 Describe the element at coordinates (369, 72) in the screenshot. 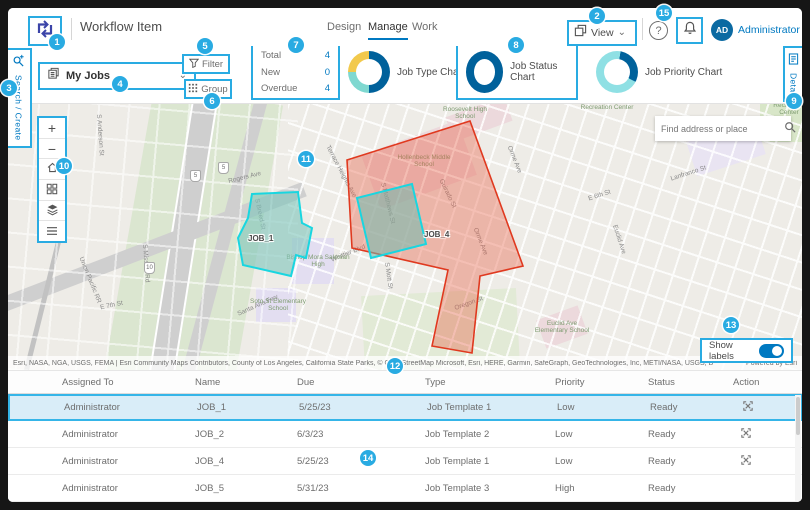

I see `job-type-donut` at that location.